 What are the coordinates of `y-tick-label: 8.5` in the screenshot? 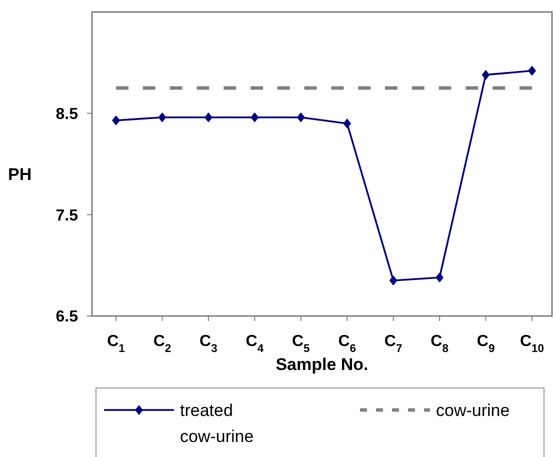 It's located at (67, 114).